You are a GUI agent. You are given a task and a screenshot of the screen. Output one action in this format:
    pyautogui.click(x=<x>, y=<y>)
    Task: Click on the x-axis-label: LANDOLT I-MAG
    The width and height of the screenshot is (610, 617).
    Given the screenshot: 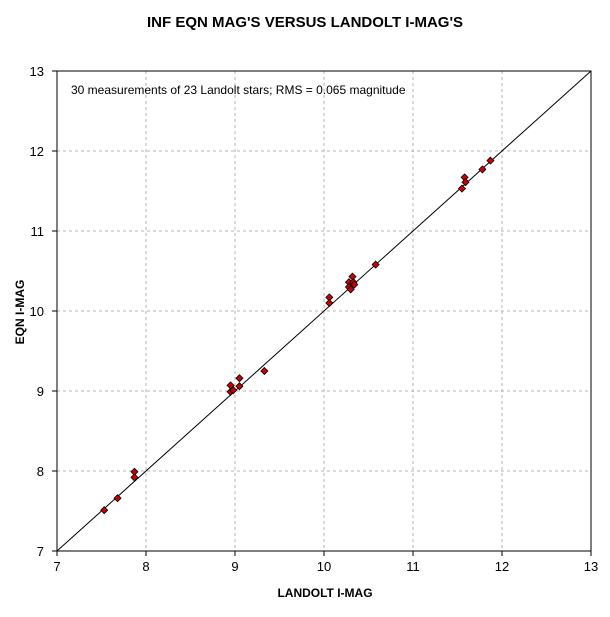 What is the action you would take?
    pyautogui.click(x=324, y=593)
    